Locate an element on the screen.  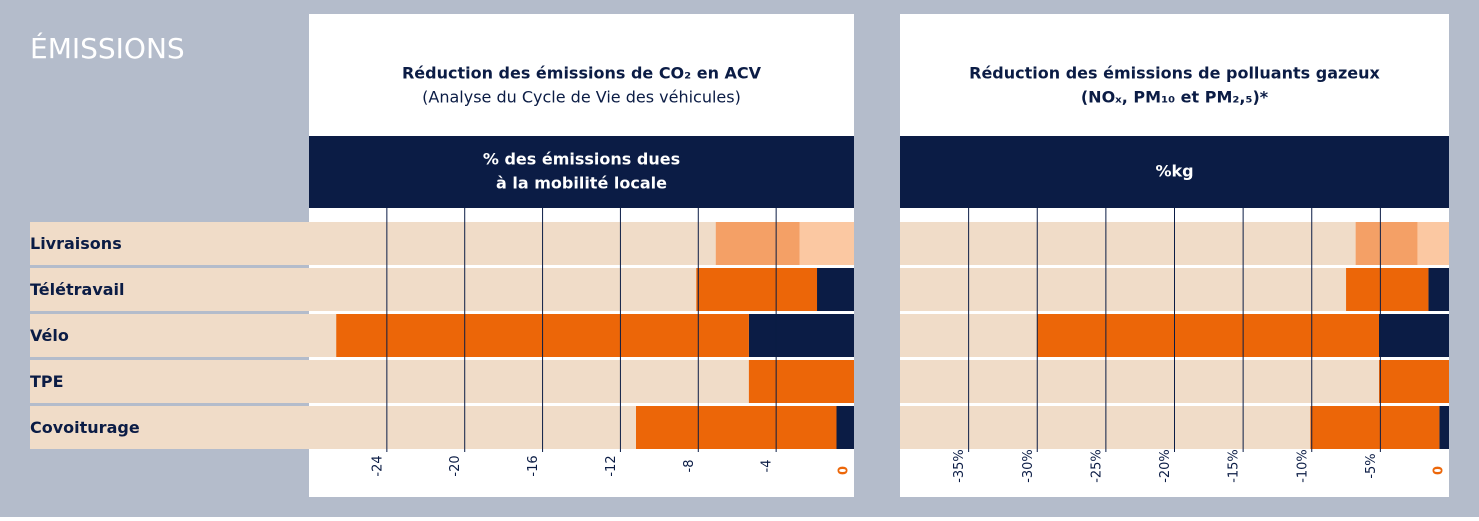
x-tick-label: -12 is located at coordinates (611, 465).